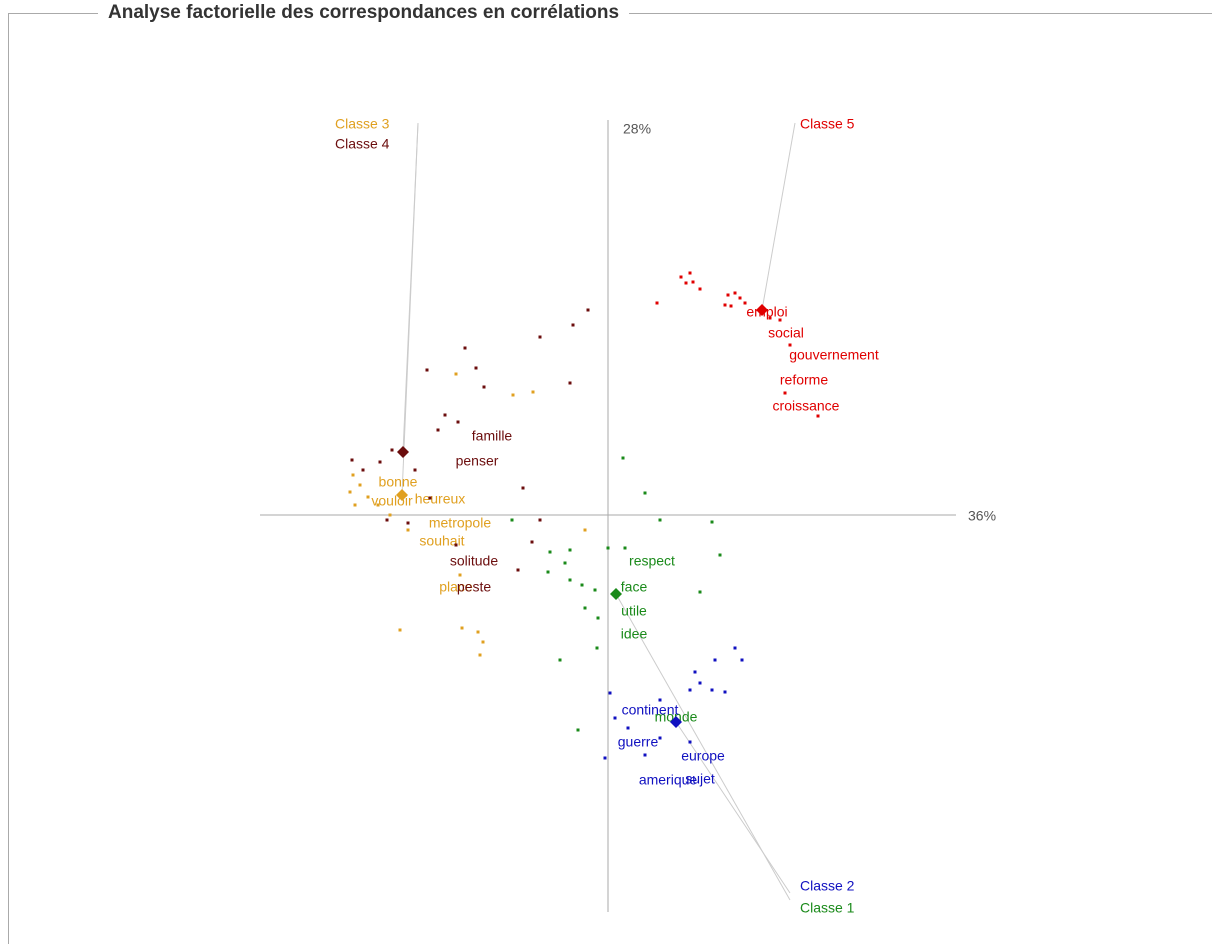 The width and height of the screenshot is (1212, 944). I want to click on word-label: idee, so click(634, 634).